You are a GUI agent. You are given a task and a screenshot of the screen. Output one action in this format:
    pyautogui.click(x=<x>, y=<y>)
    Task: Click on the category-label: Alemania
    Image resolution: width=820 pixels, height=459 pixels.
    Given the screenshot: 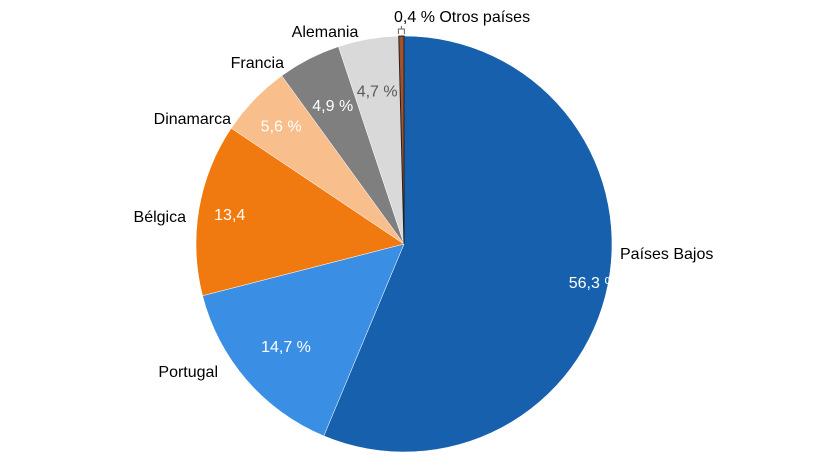 What is the action you would take?
    pyautogui.click(x=325, y=32)
    